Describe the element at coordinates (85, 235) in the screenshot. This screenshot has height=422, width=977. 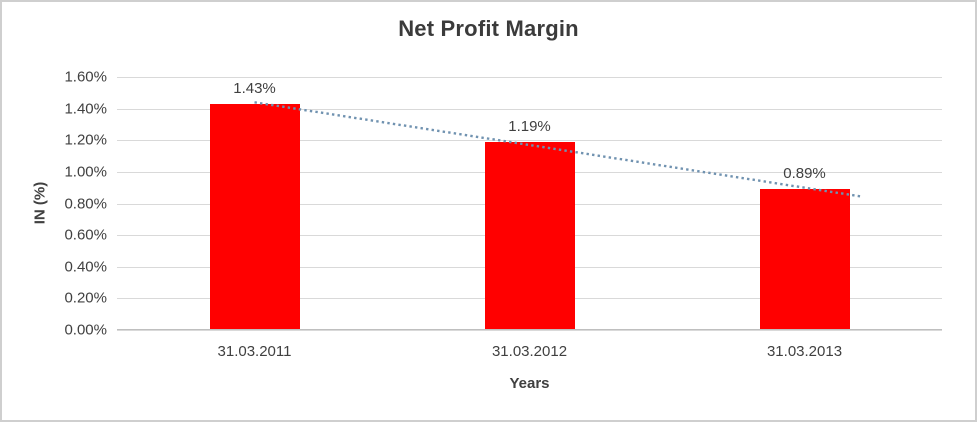
I see `y-tick-label: 0.60%` at that location.